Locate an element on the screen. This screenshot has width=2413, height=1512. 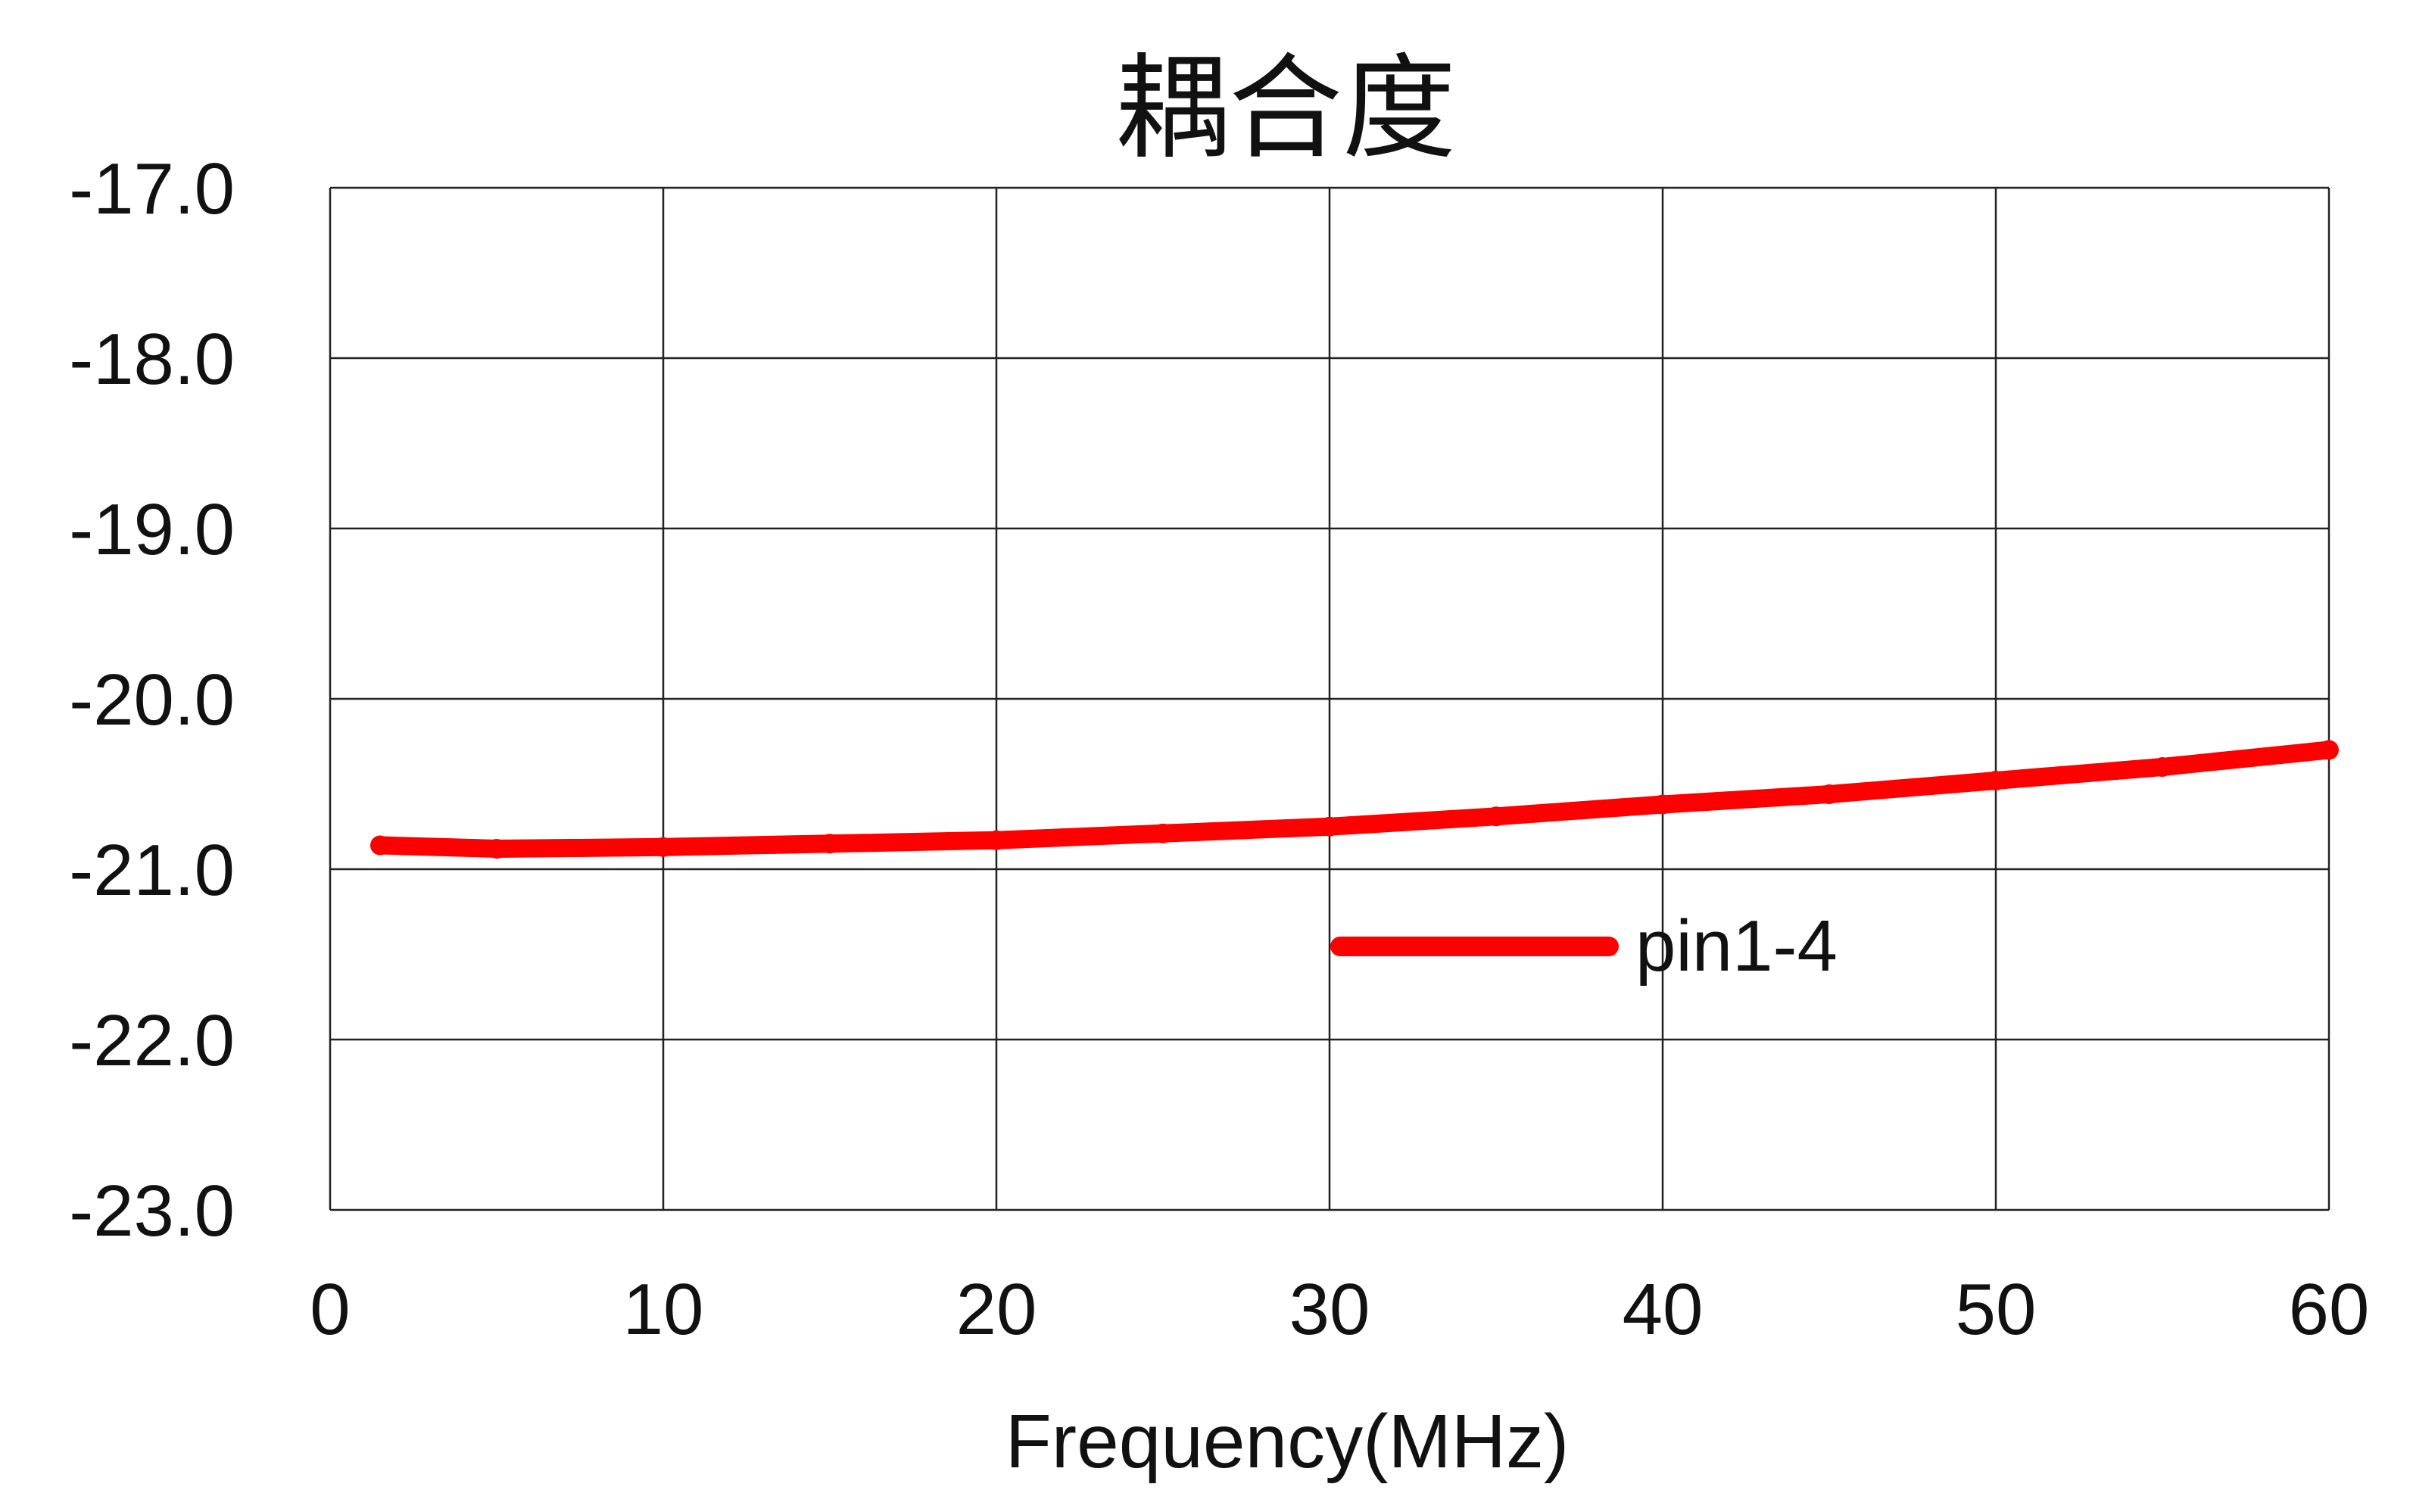
chart-title: 耦合度 is located at coordinates (1285, 109).